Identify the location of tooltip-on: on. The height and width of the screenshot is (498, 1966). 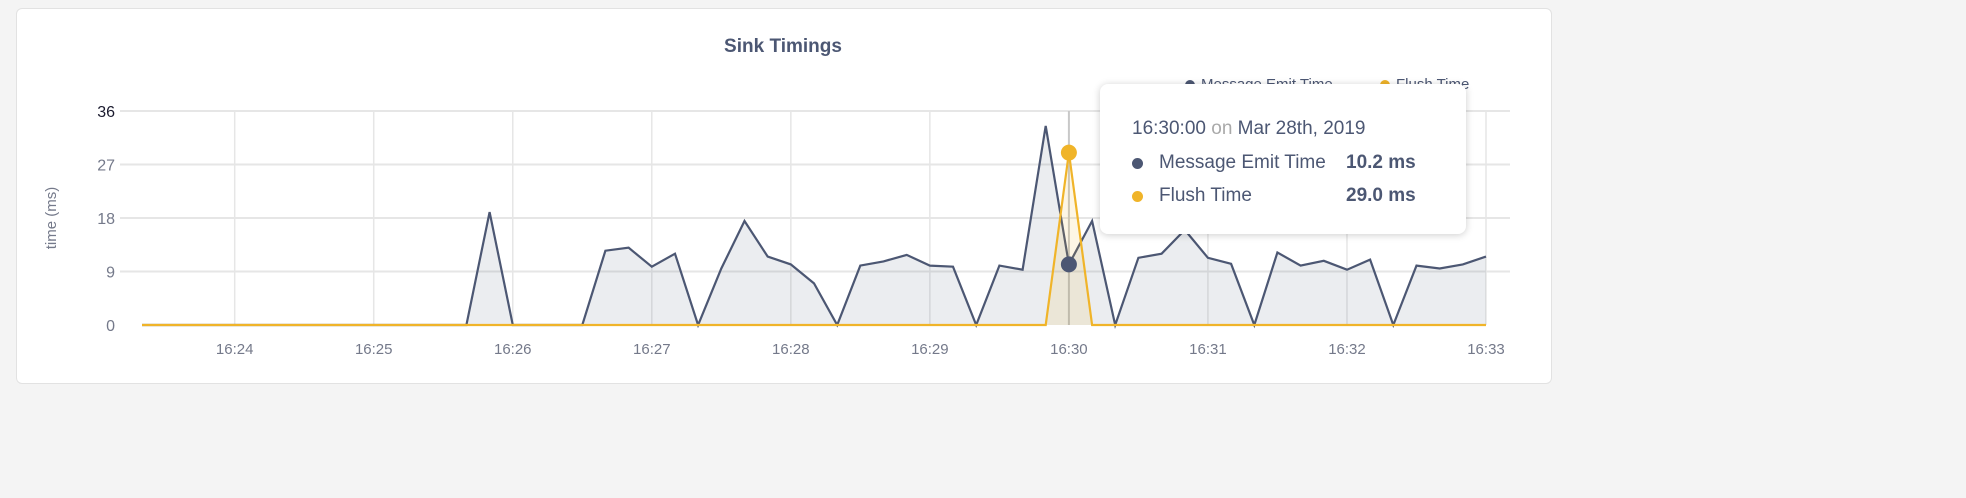
(1222, 128).